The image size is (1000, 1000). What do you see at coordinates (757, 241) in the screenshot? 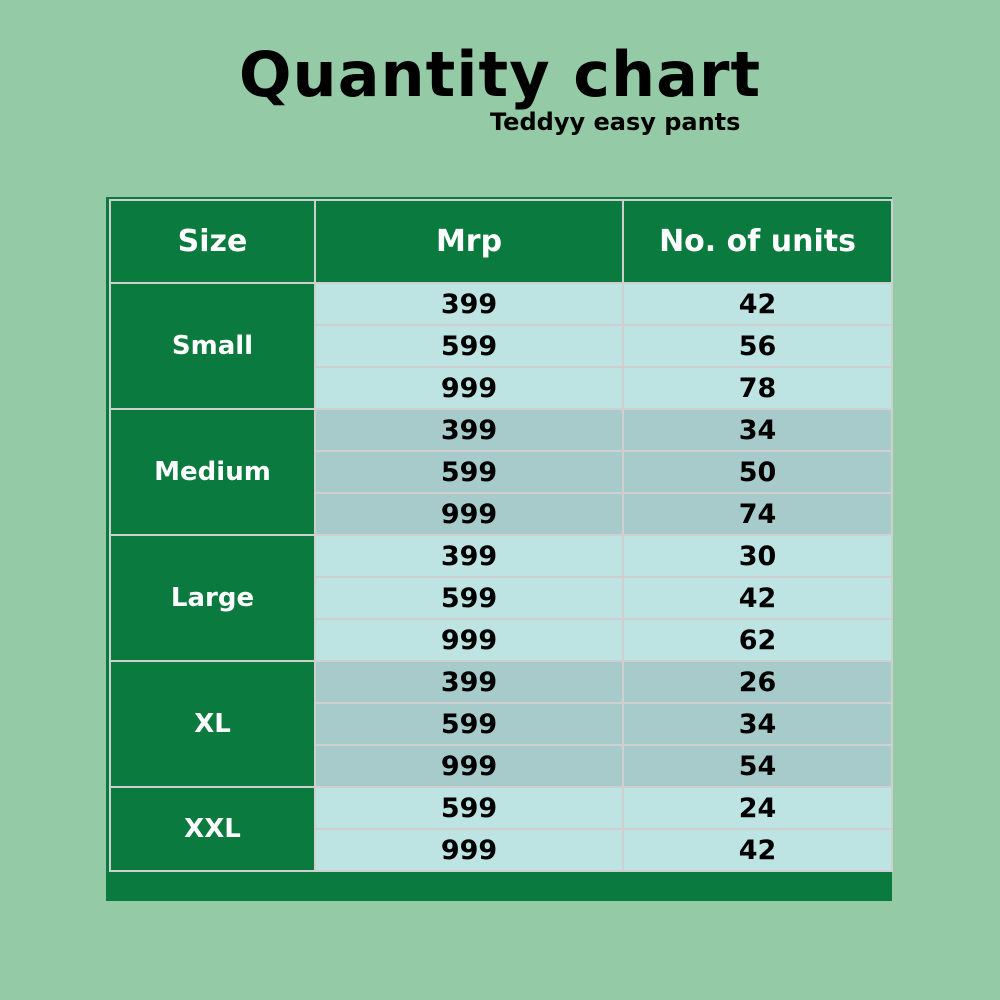
I see `header-units: No. of units` at bounding box center [757, 241].